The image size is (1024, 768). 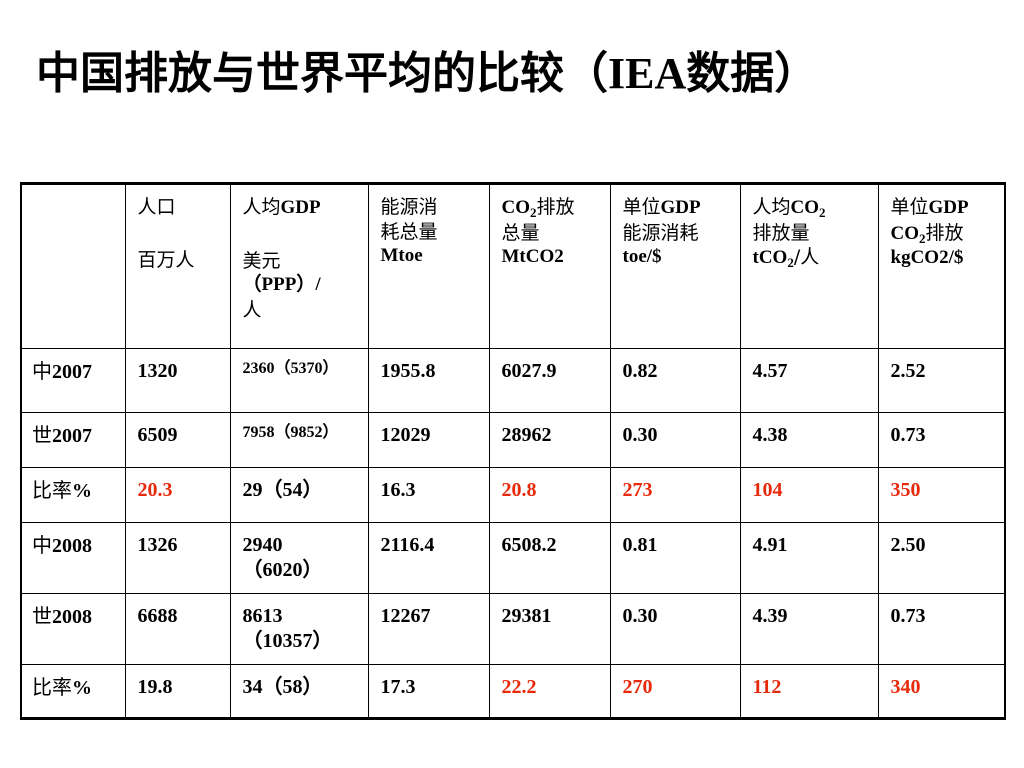 What do you see at coordinates (941, 495) in the screenshot?
I see `cell-co2-per-gdp: 350` at bounding box center [941, 495].